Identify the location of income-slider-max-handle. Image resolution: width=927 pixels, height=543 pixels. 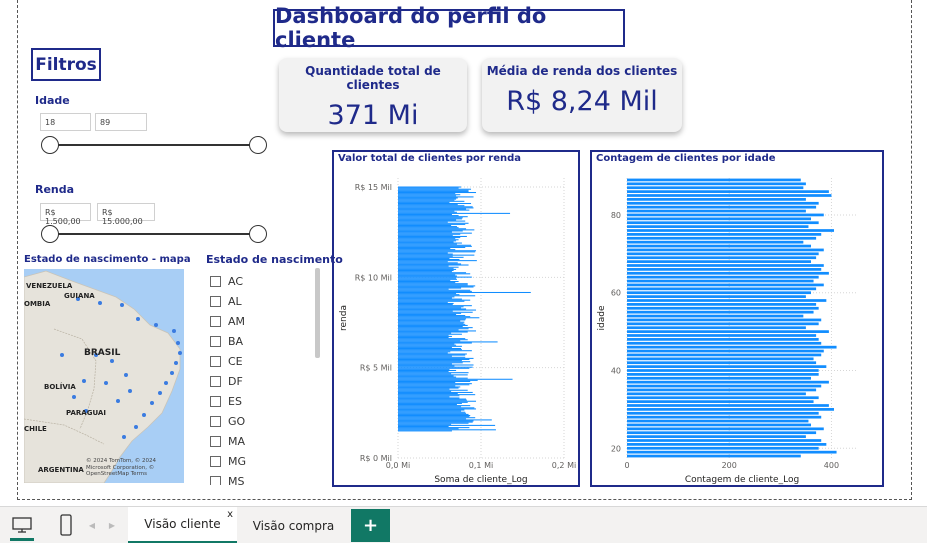
(258, 234).